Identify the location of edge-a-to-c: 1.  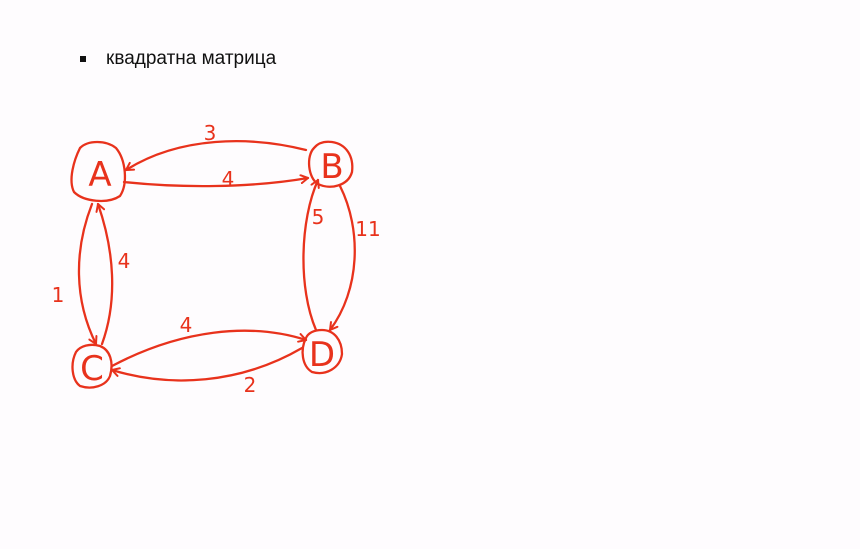
(75, 274).